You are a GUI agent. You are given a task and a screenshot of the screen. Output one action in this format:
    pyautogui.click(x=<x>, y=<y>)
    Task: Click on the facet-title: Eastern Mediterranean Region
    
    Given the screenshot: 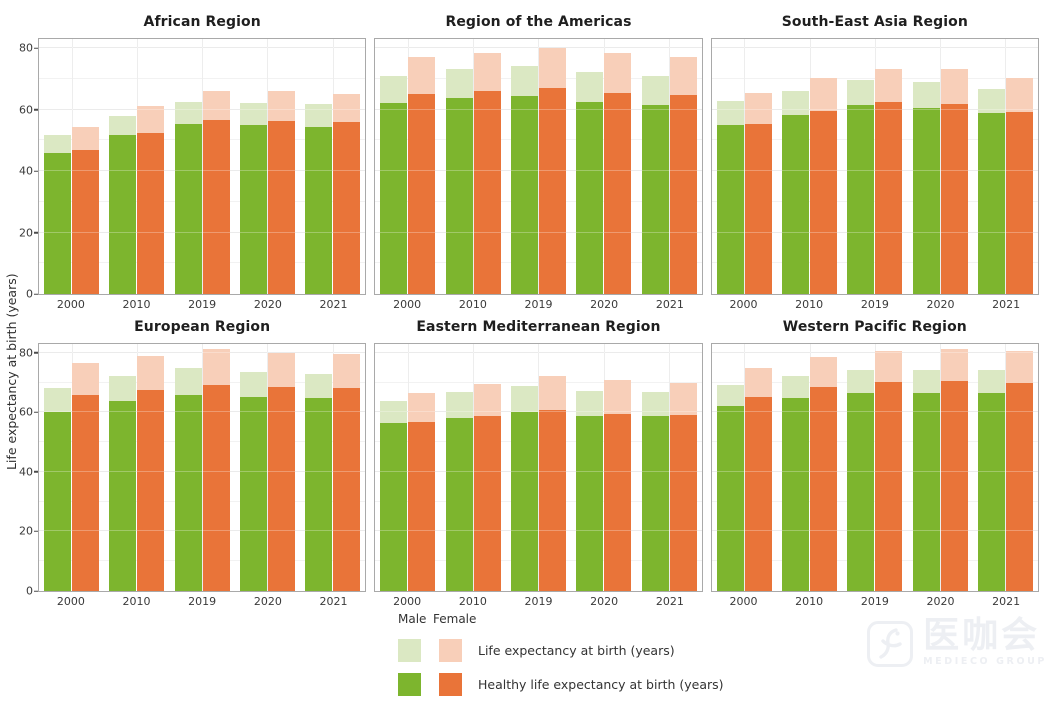 What is the action you would take?
    pyautogui.click(x=538, y=327)
    